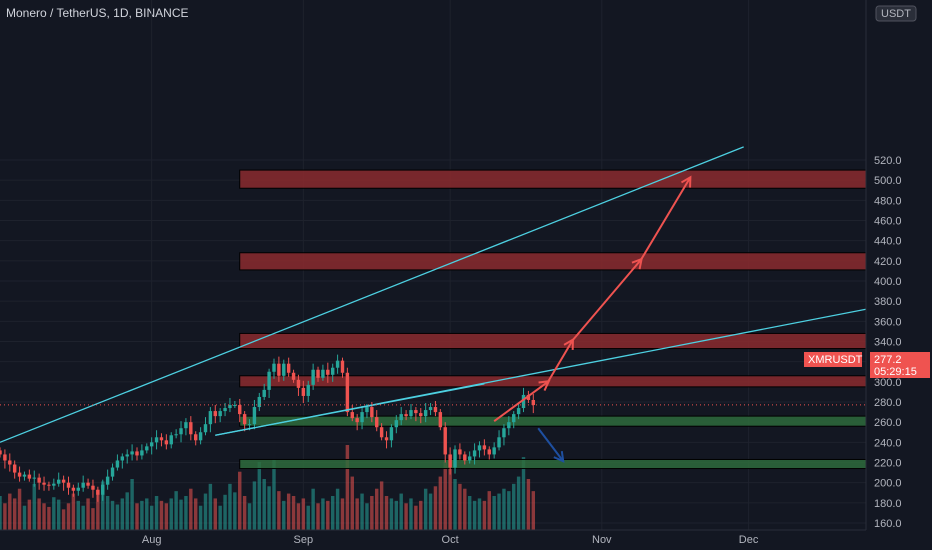 Image resolution: width=932 pixels, height=550 pixels. Describe the element at coordinates (888, 343) in the screenshot. I see `y-tick-label: 340.0` at that location.